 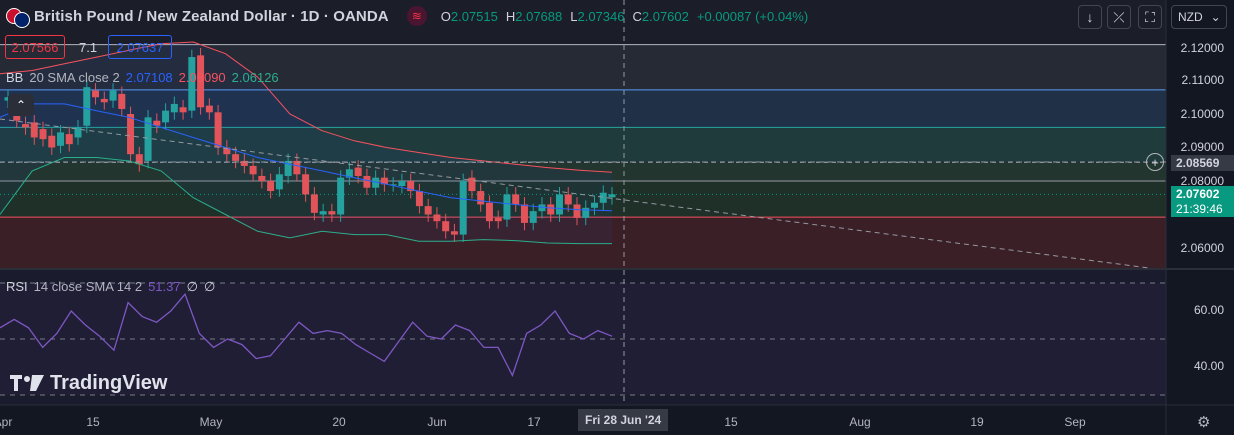 I want to click on rsi-legend: RSI 14 close SMA 14 2 51.37 ∅ ∅, so click(x=110, y=287).